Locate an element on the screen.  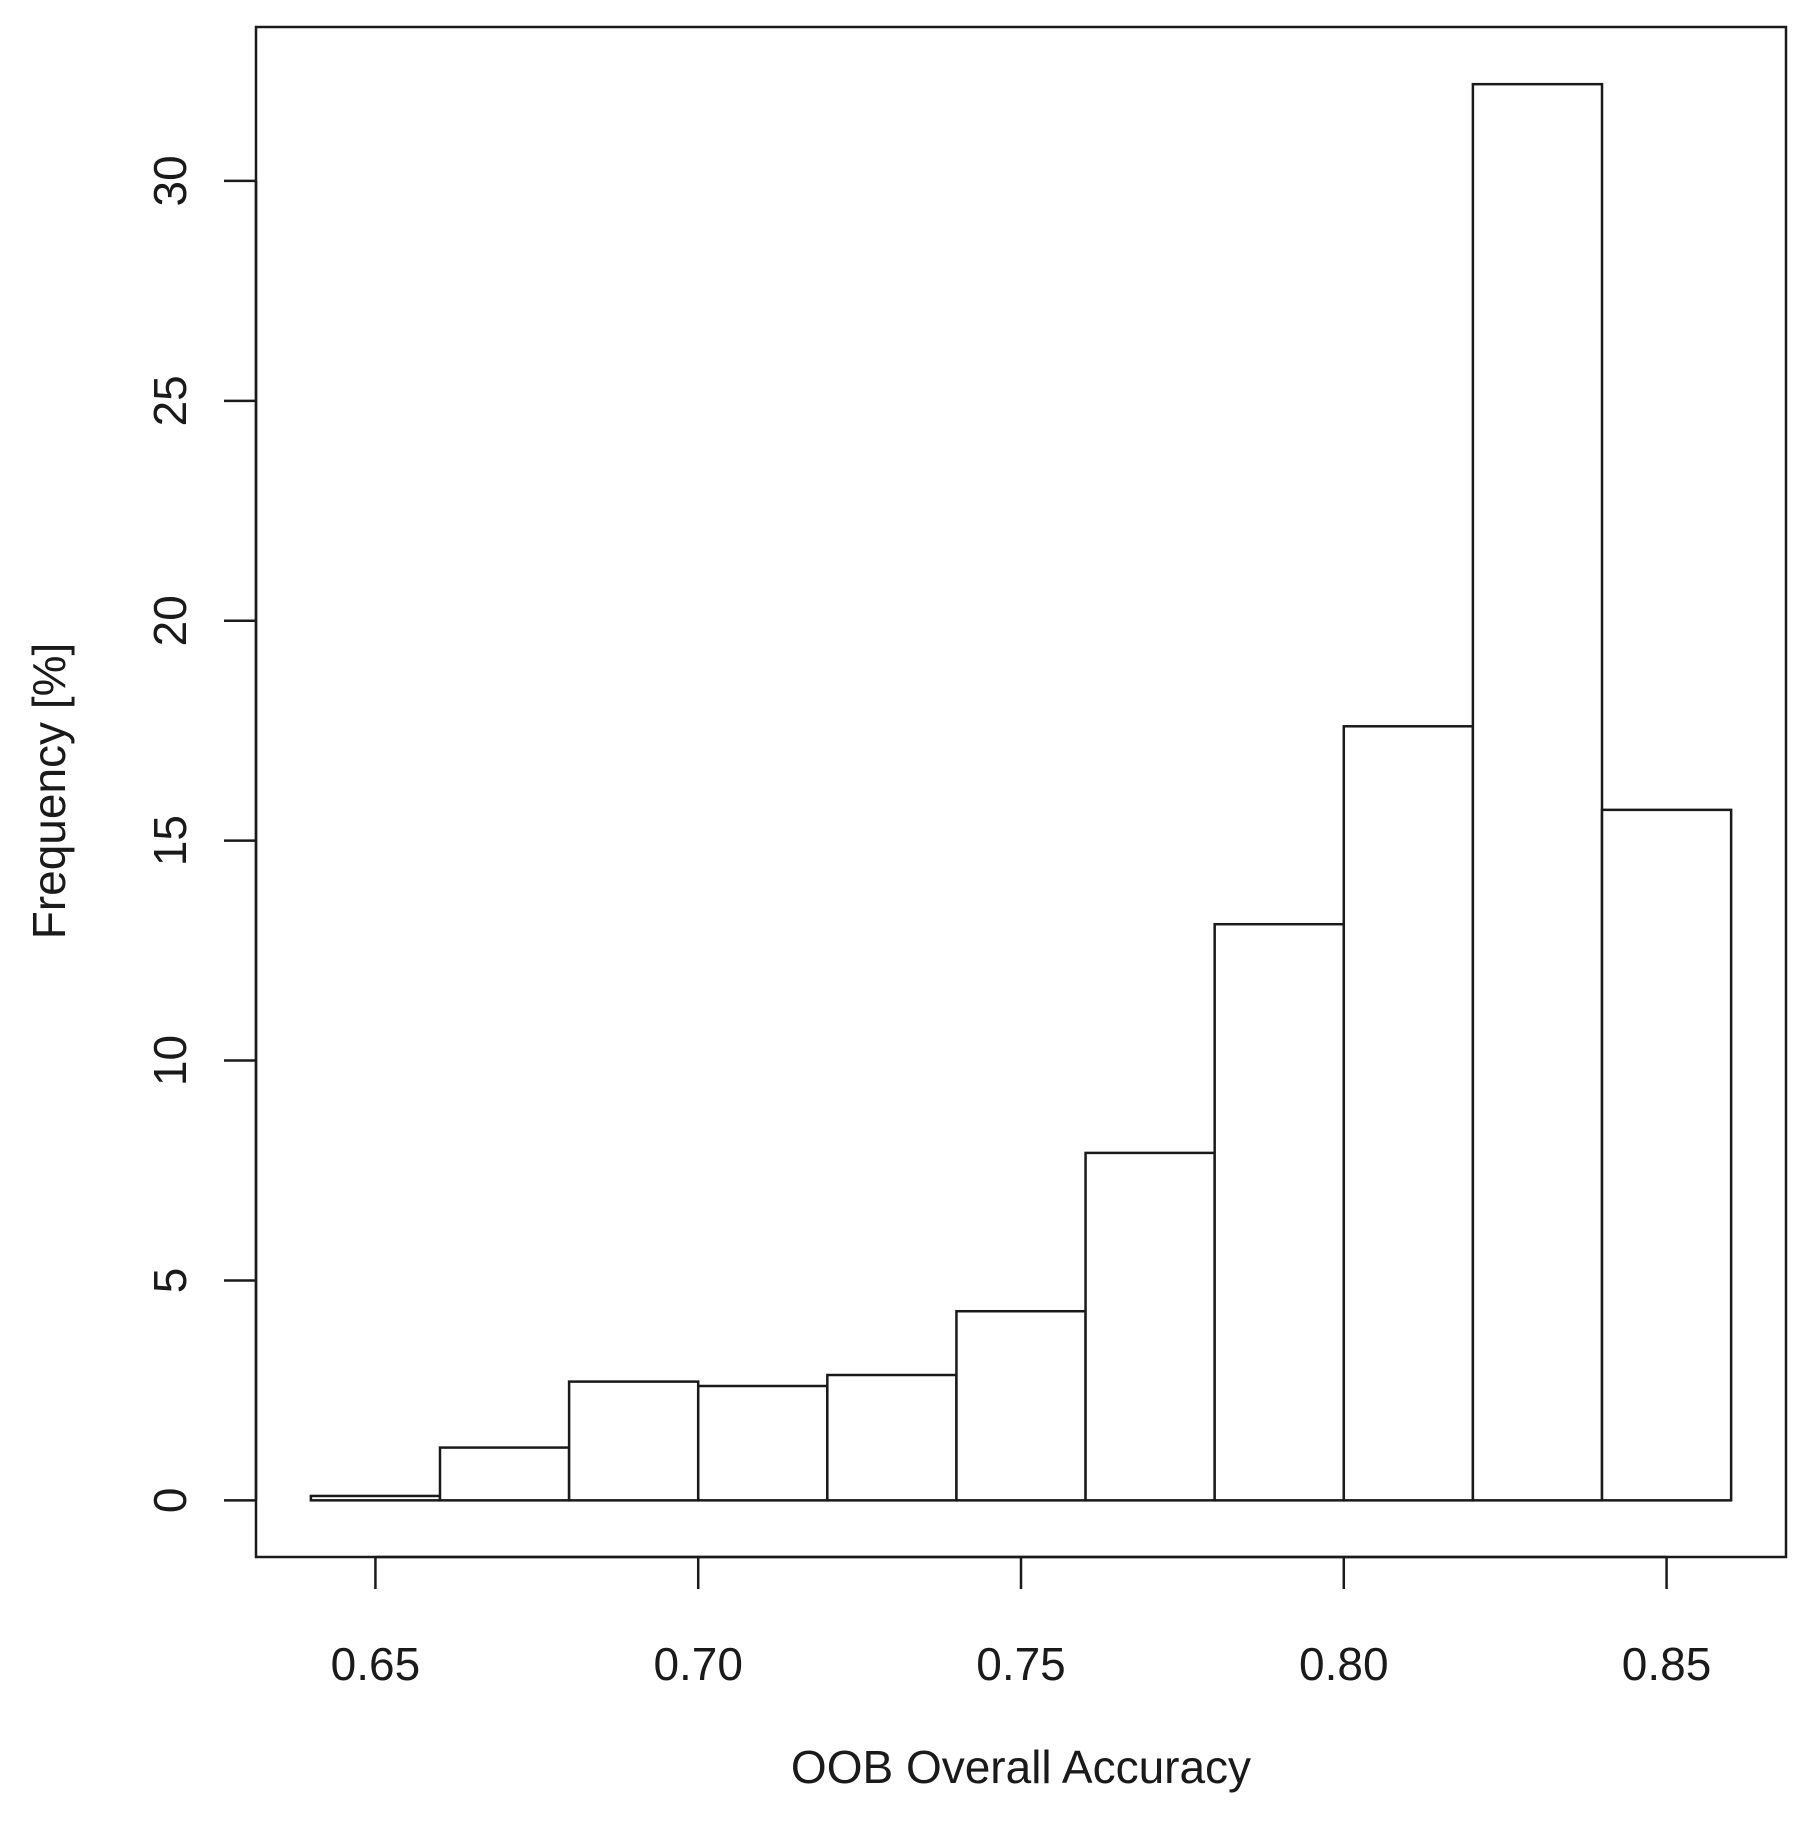
x-tick-label-3: 0.75 is located at coordinates (1021, 1664).